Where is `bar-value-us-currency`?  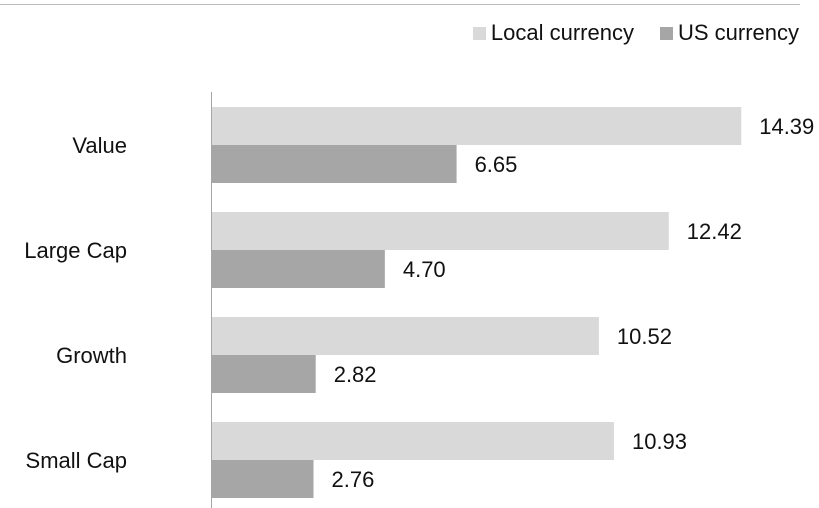
bar-value-us-currency is located at coordinates (334, 164).